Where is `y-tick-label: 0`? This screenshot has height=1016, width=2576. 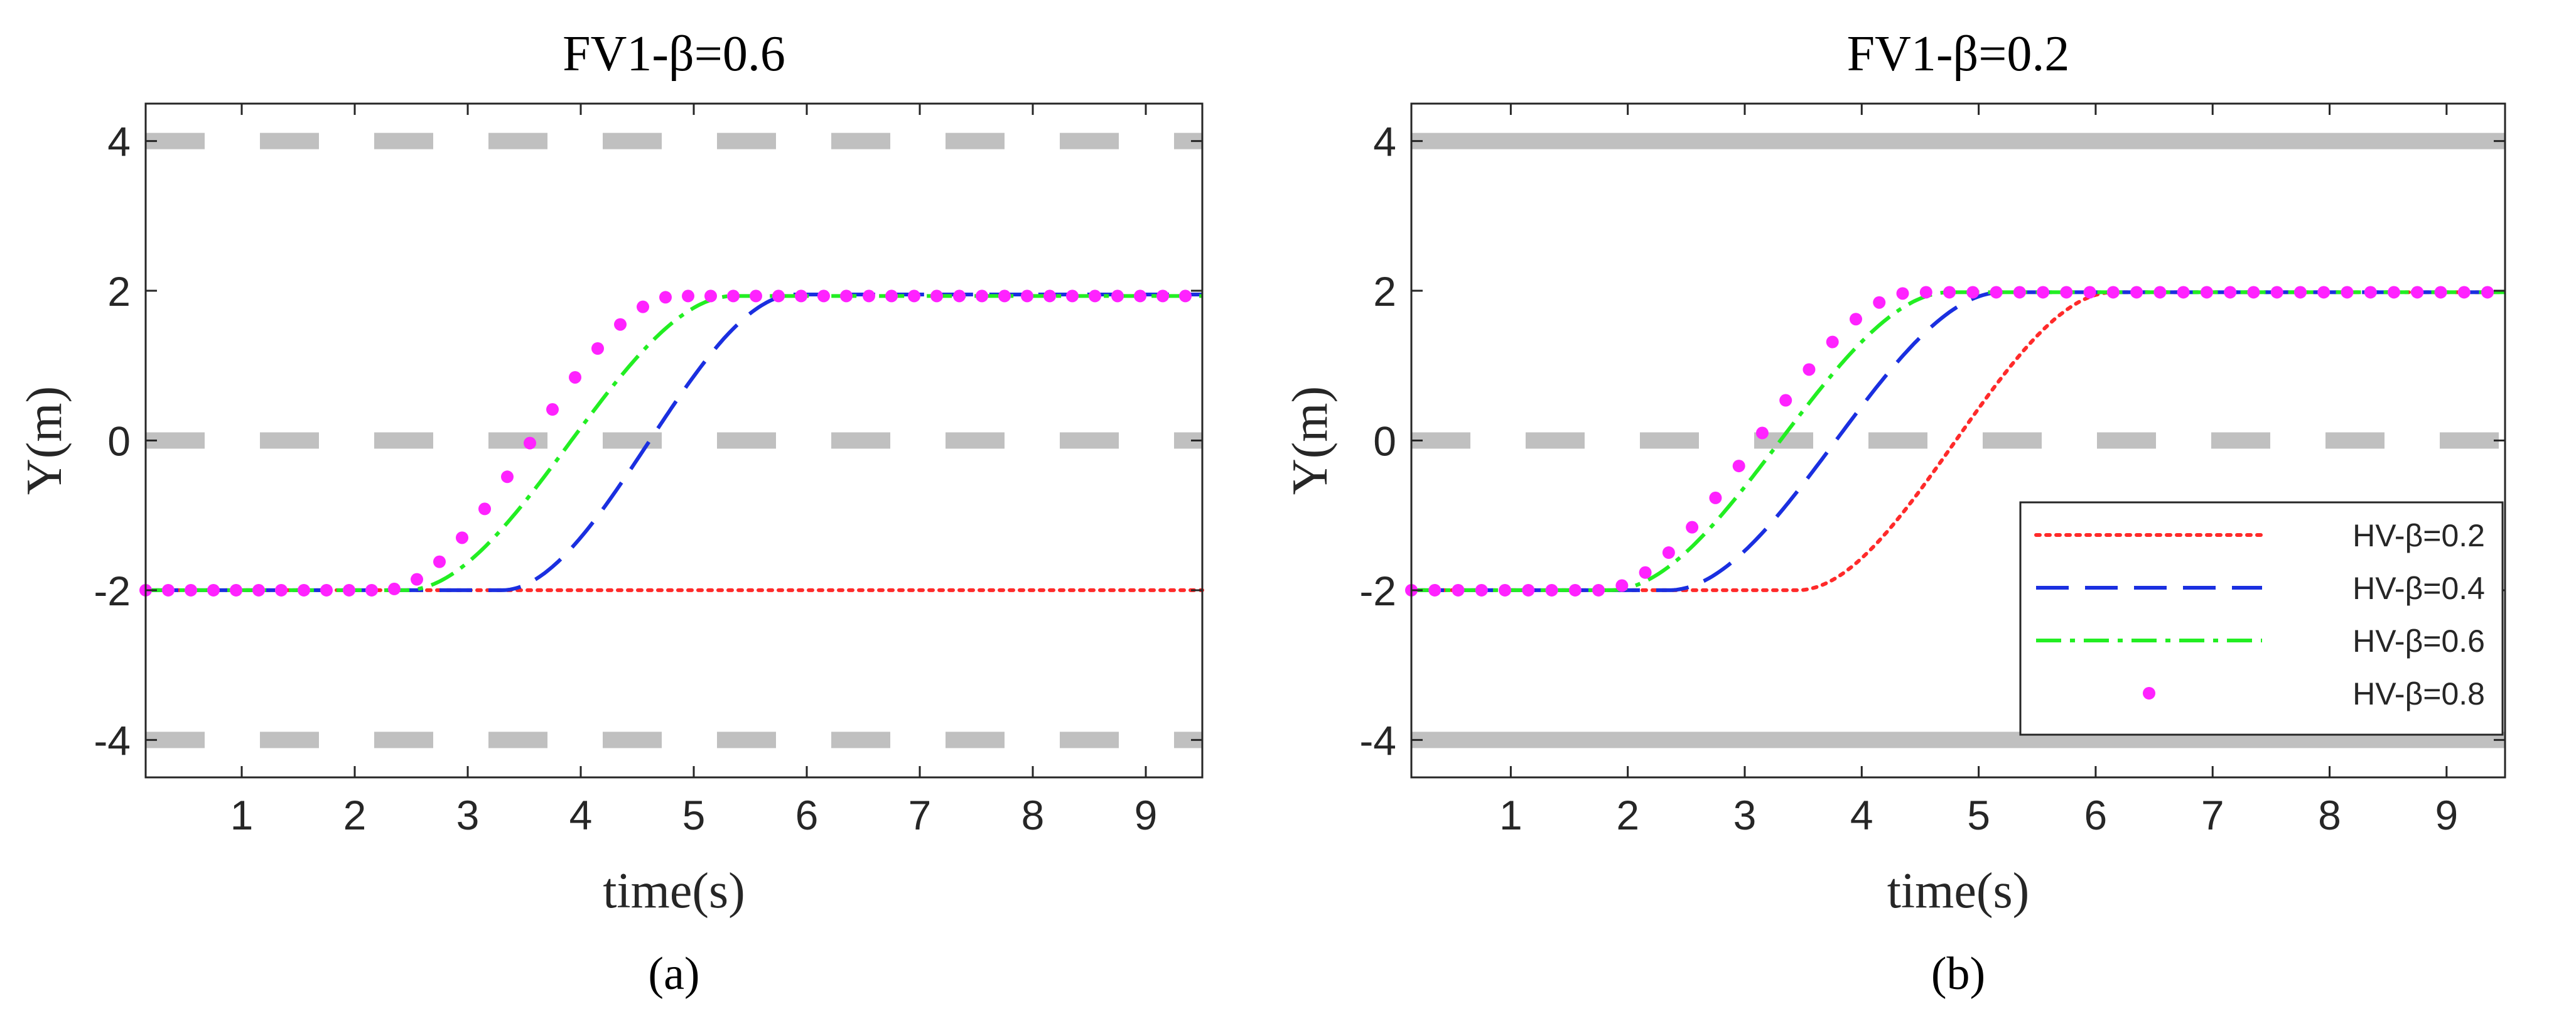 y-tick-label: 0 is located at coordinates (119, 441).